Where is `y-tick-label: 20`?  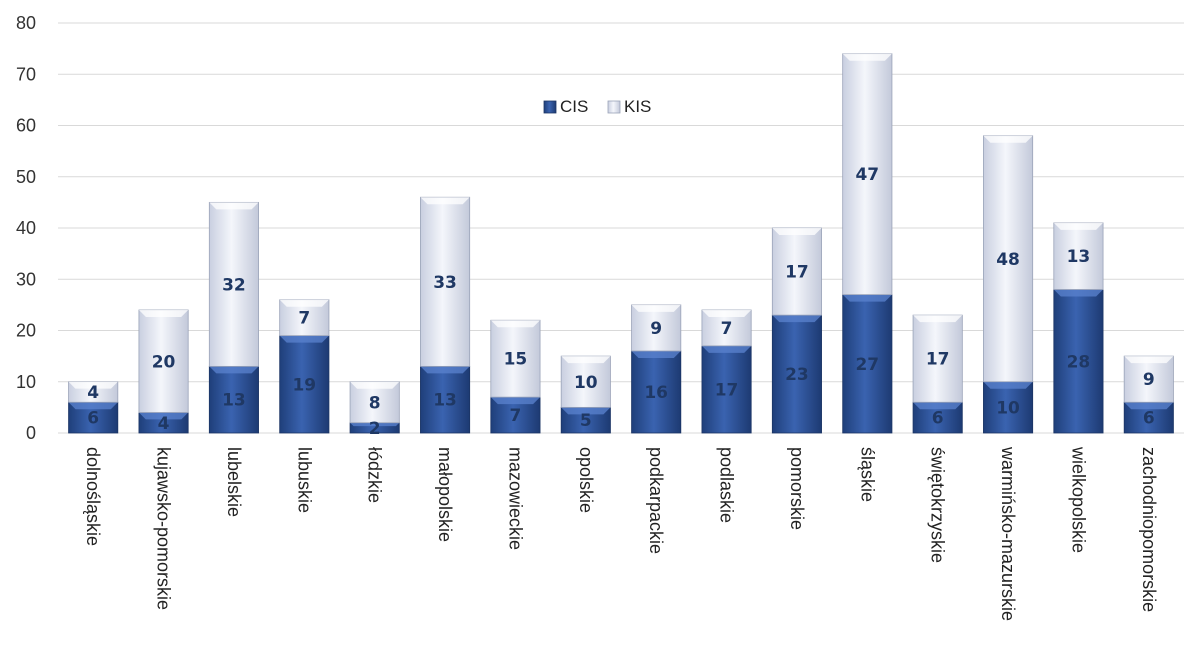 y-tick-label: 20 is located at coordinates (26, 331).